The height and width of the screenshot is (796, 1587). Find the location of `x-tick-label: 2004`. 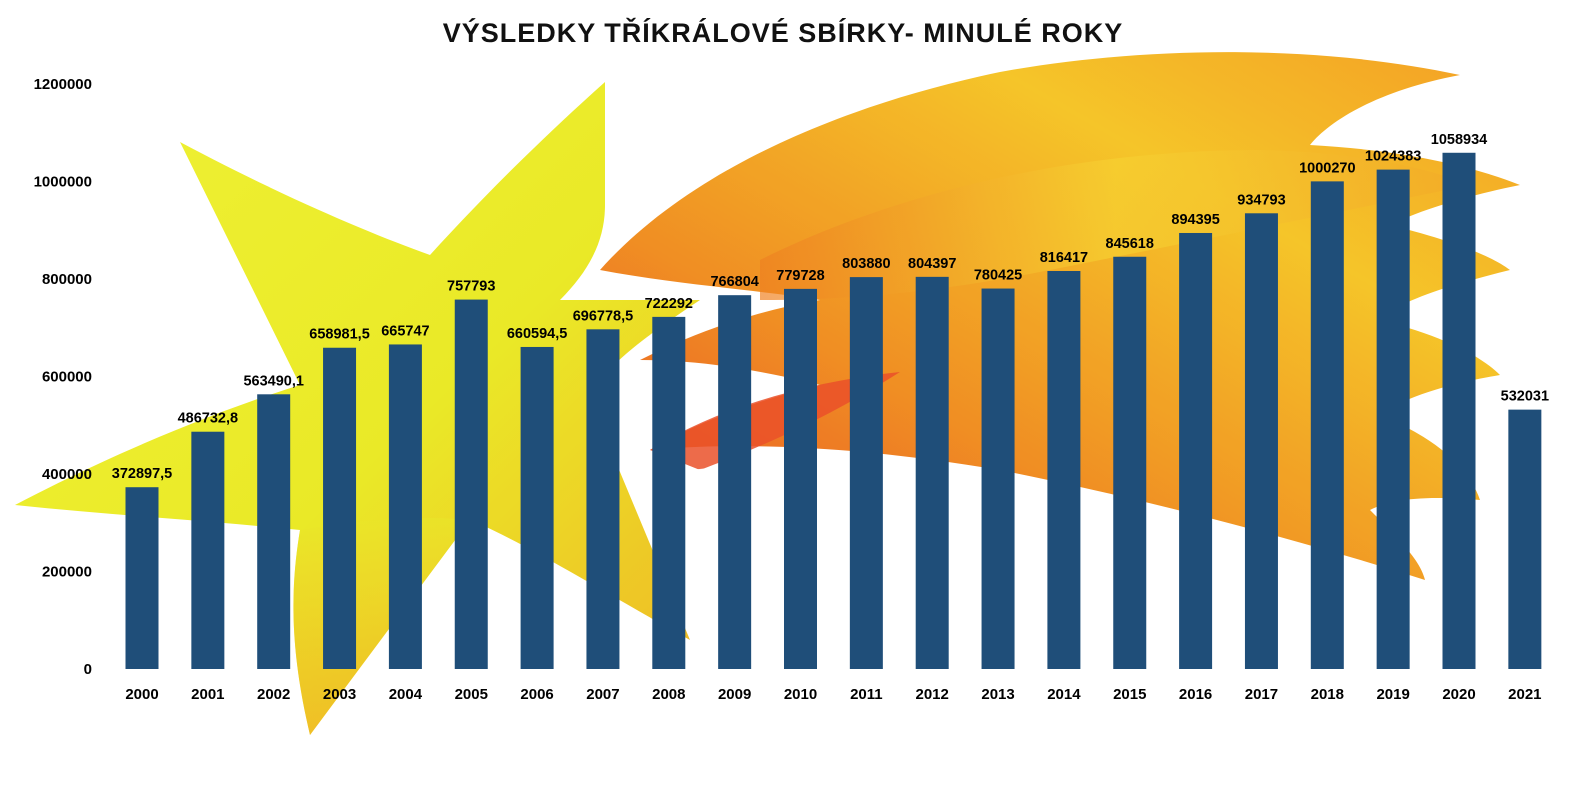

x-tick-label: 2004 is located at coordinates (406, 694).